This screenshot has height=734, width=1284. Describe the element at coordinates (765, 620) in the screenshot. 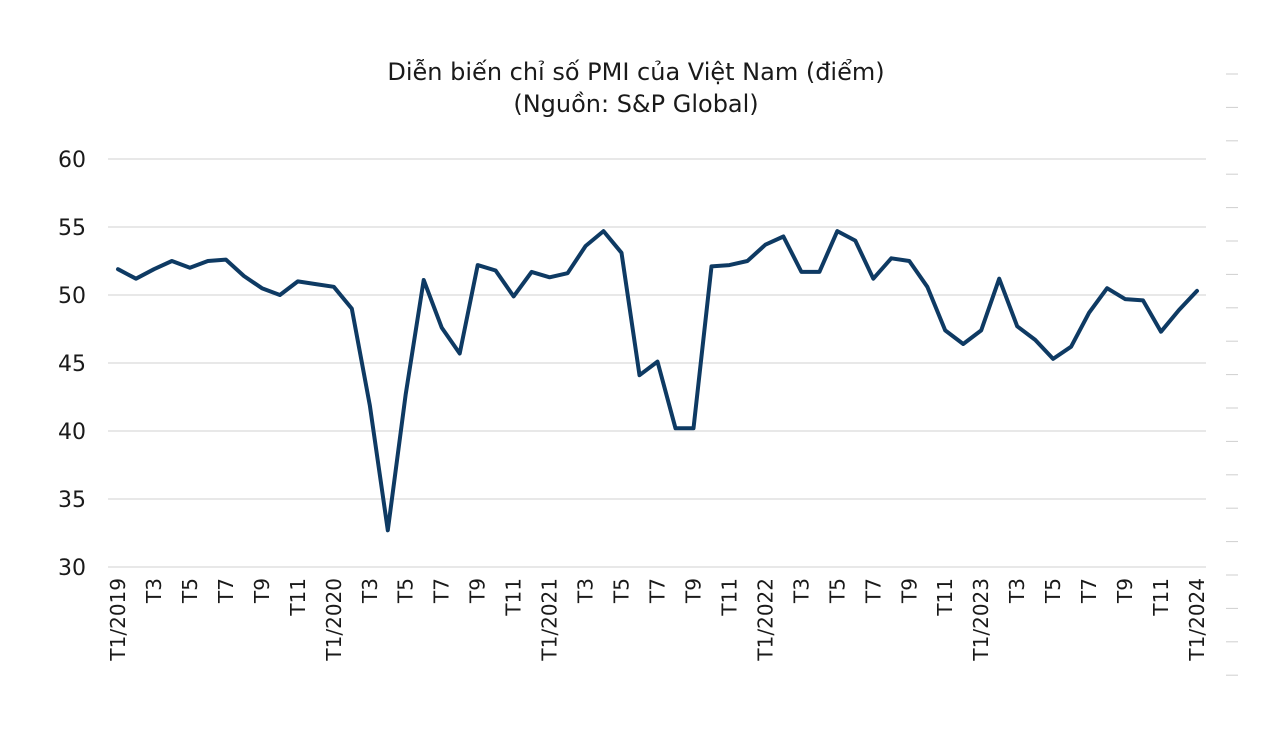

I see `x-tick-label: T1/2022` at that location.